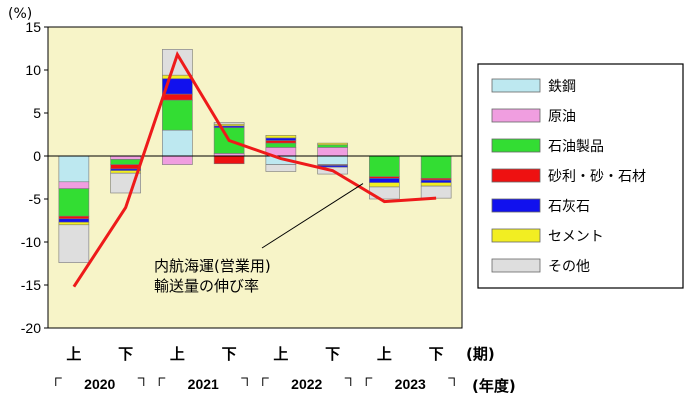  I want to click on fiscal-year-label: 2021, so click(203, 384).